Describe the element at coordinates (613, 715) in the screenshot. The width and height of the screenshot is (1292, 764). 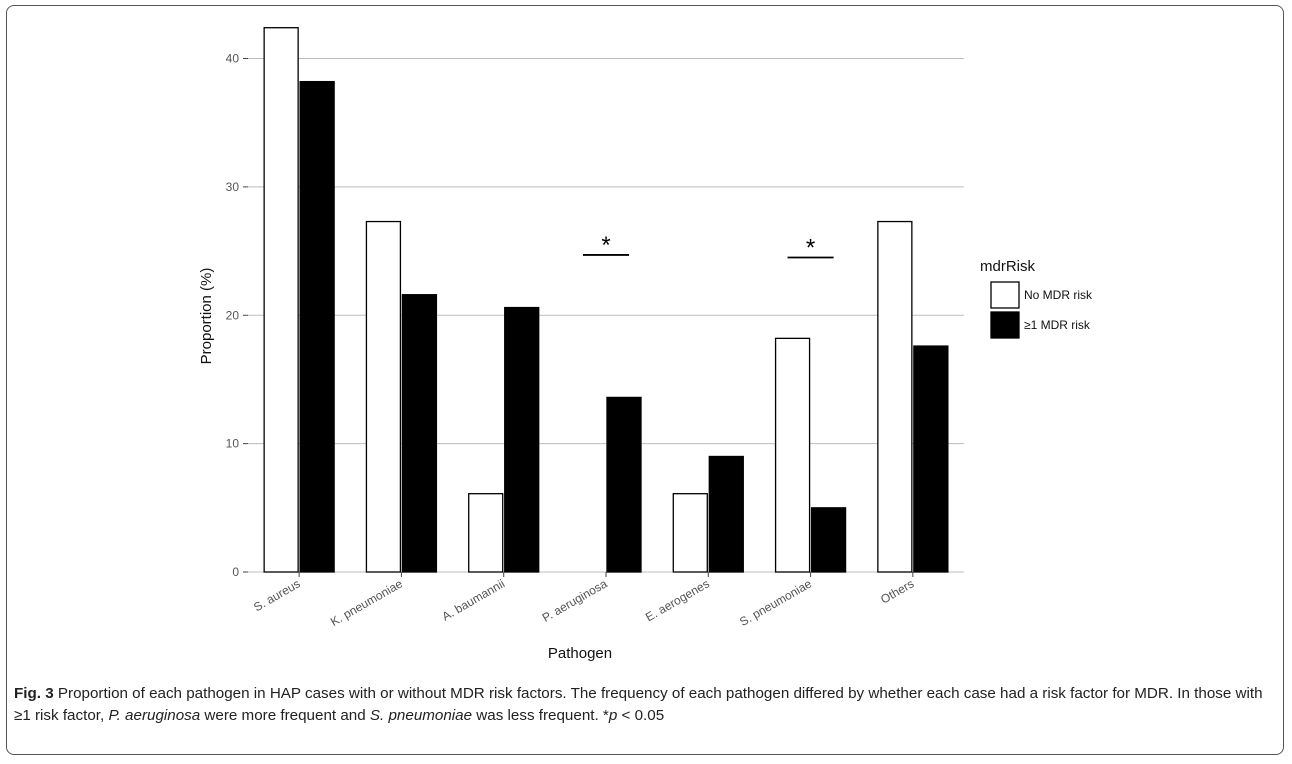
I see `caption-italic-3: p` at that location.